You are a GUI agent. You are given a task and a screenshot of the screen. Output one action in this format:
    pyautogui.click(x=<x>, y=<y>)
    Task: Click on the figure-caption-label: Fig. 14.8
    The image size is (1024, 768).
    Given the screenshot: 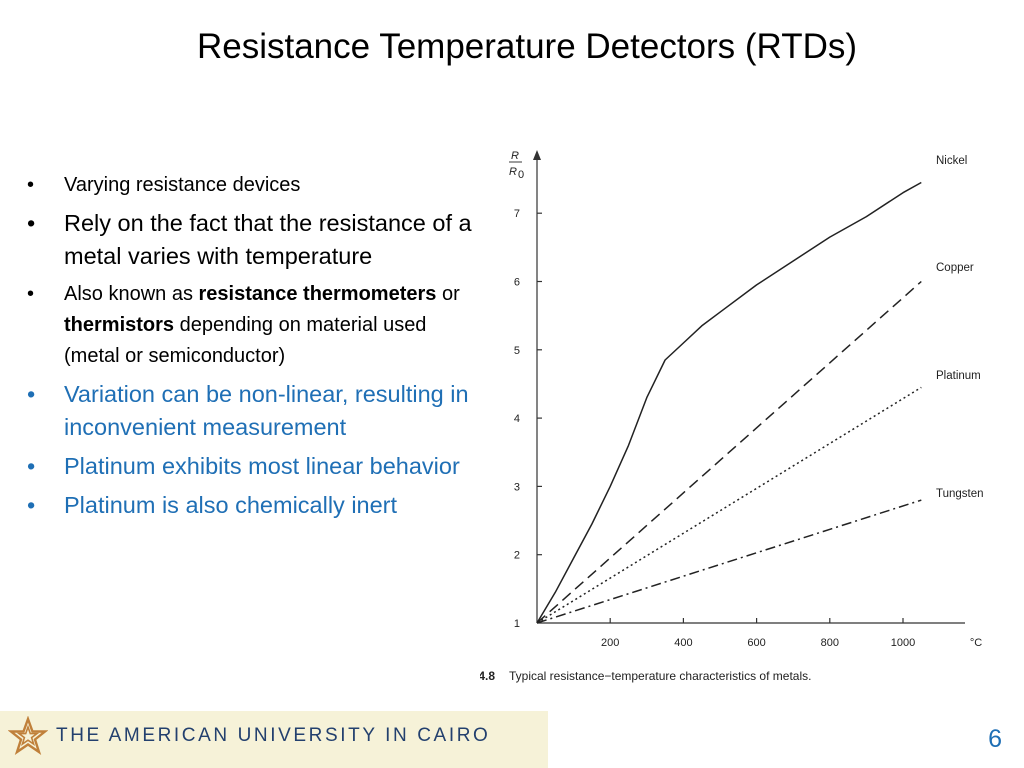 What is the action you would take?
    pyautogui.click(x=487, y=676)
    